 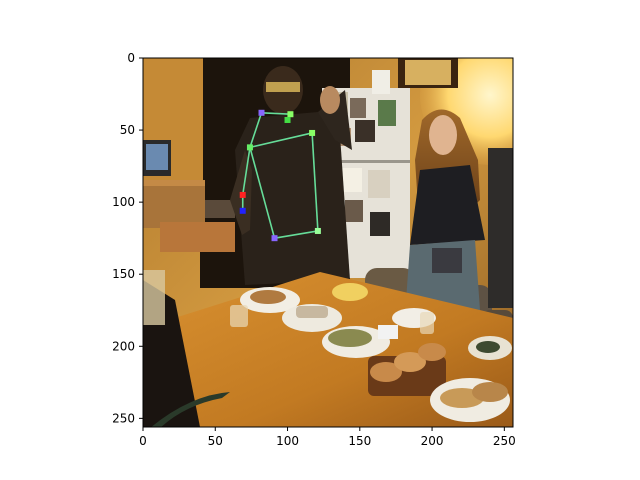 I want to click on keypoint-left-elbow, so click(x=242, y=194).